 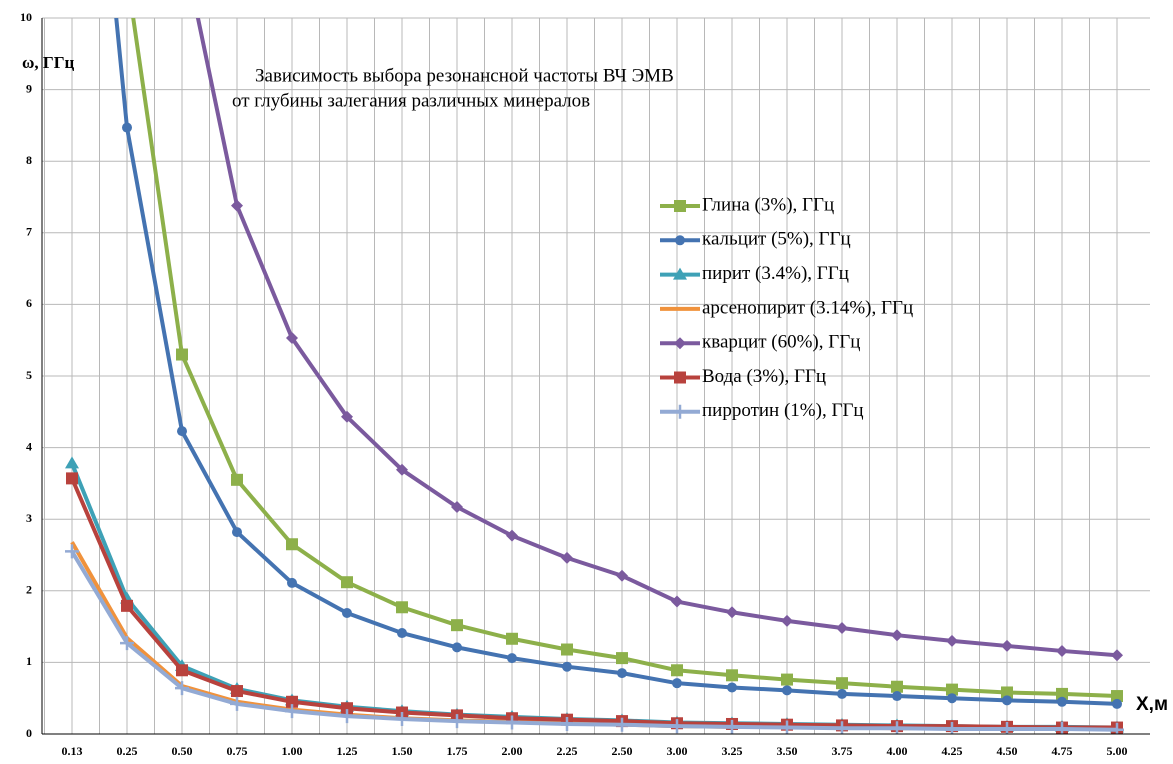 I want to click on x-axis-label: X,м, so click(x=1152, y=704).